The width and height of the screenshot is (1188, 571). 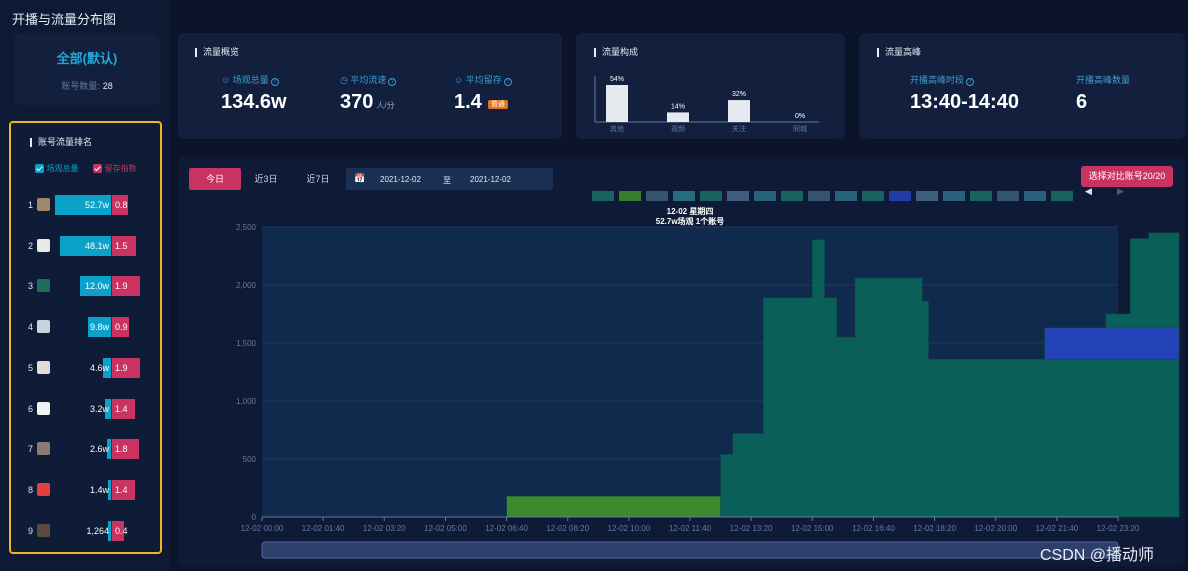 What do you see at coordinates (445, 528) in the screenshot?
I see `x-tick-label: 12-02 05:00` at bounding box center [445, 528].